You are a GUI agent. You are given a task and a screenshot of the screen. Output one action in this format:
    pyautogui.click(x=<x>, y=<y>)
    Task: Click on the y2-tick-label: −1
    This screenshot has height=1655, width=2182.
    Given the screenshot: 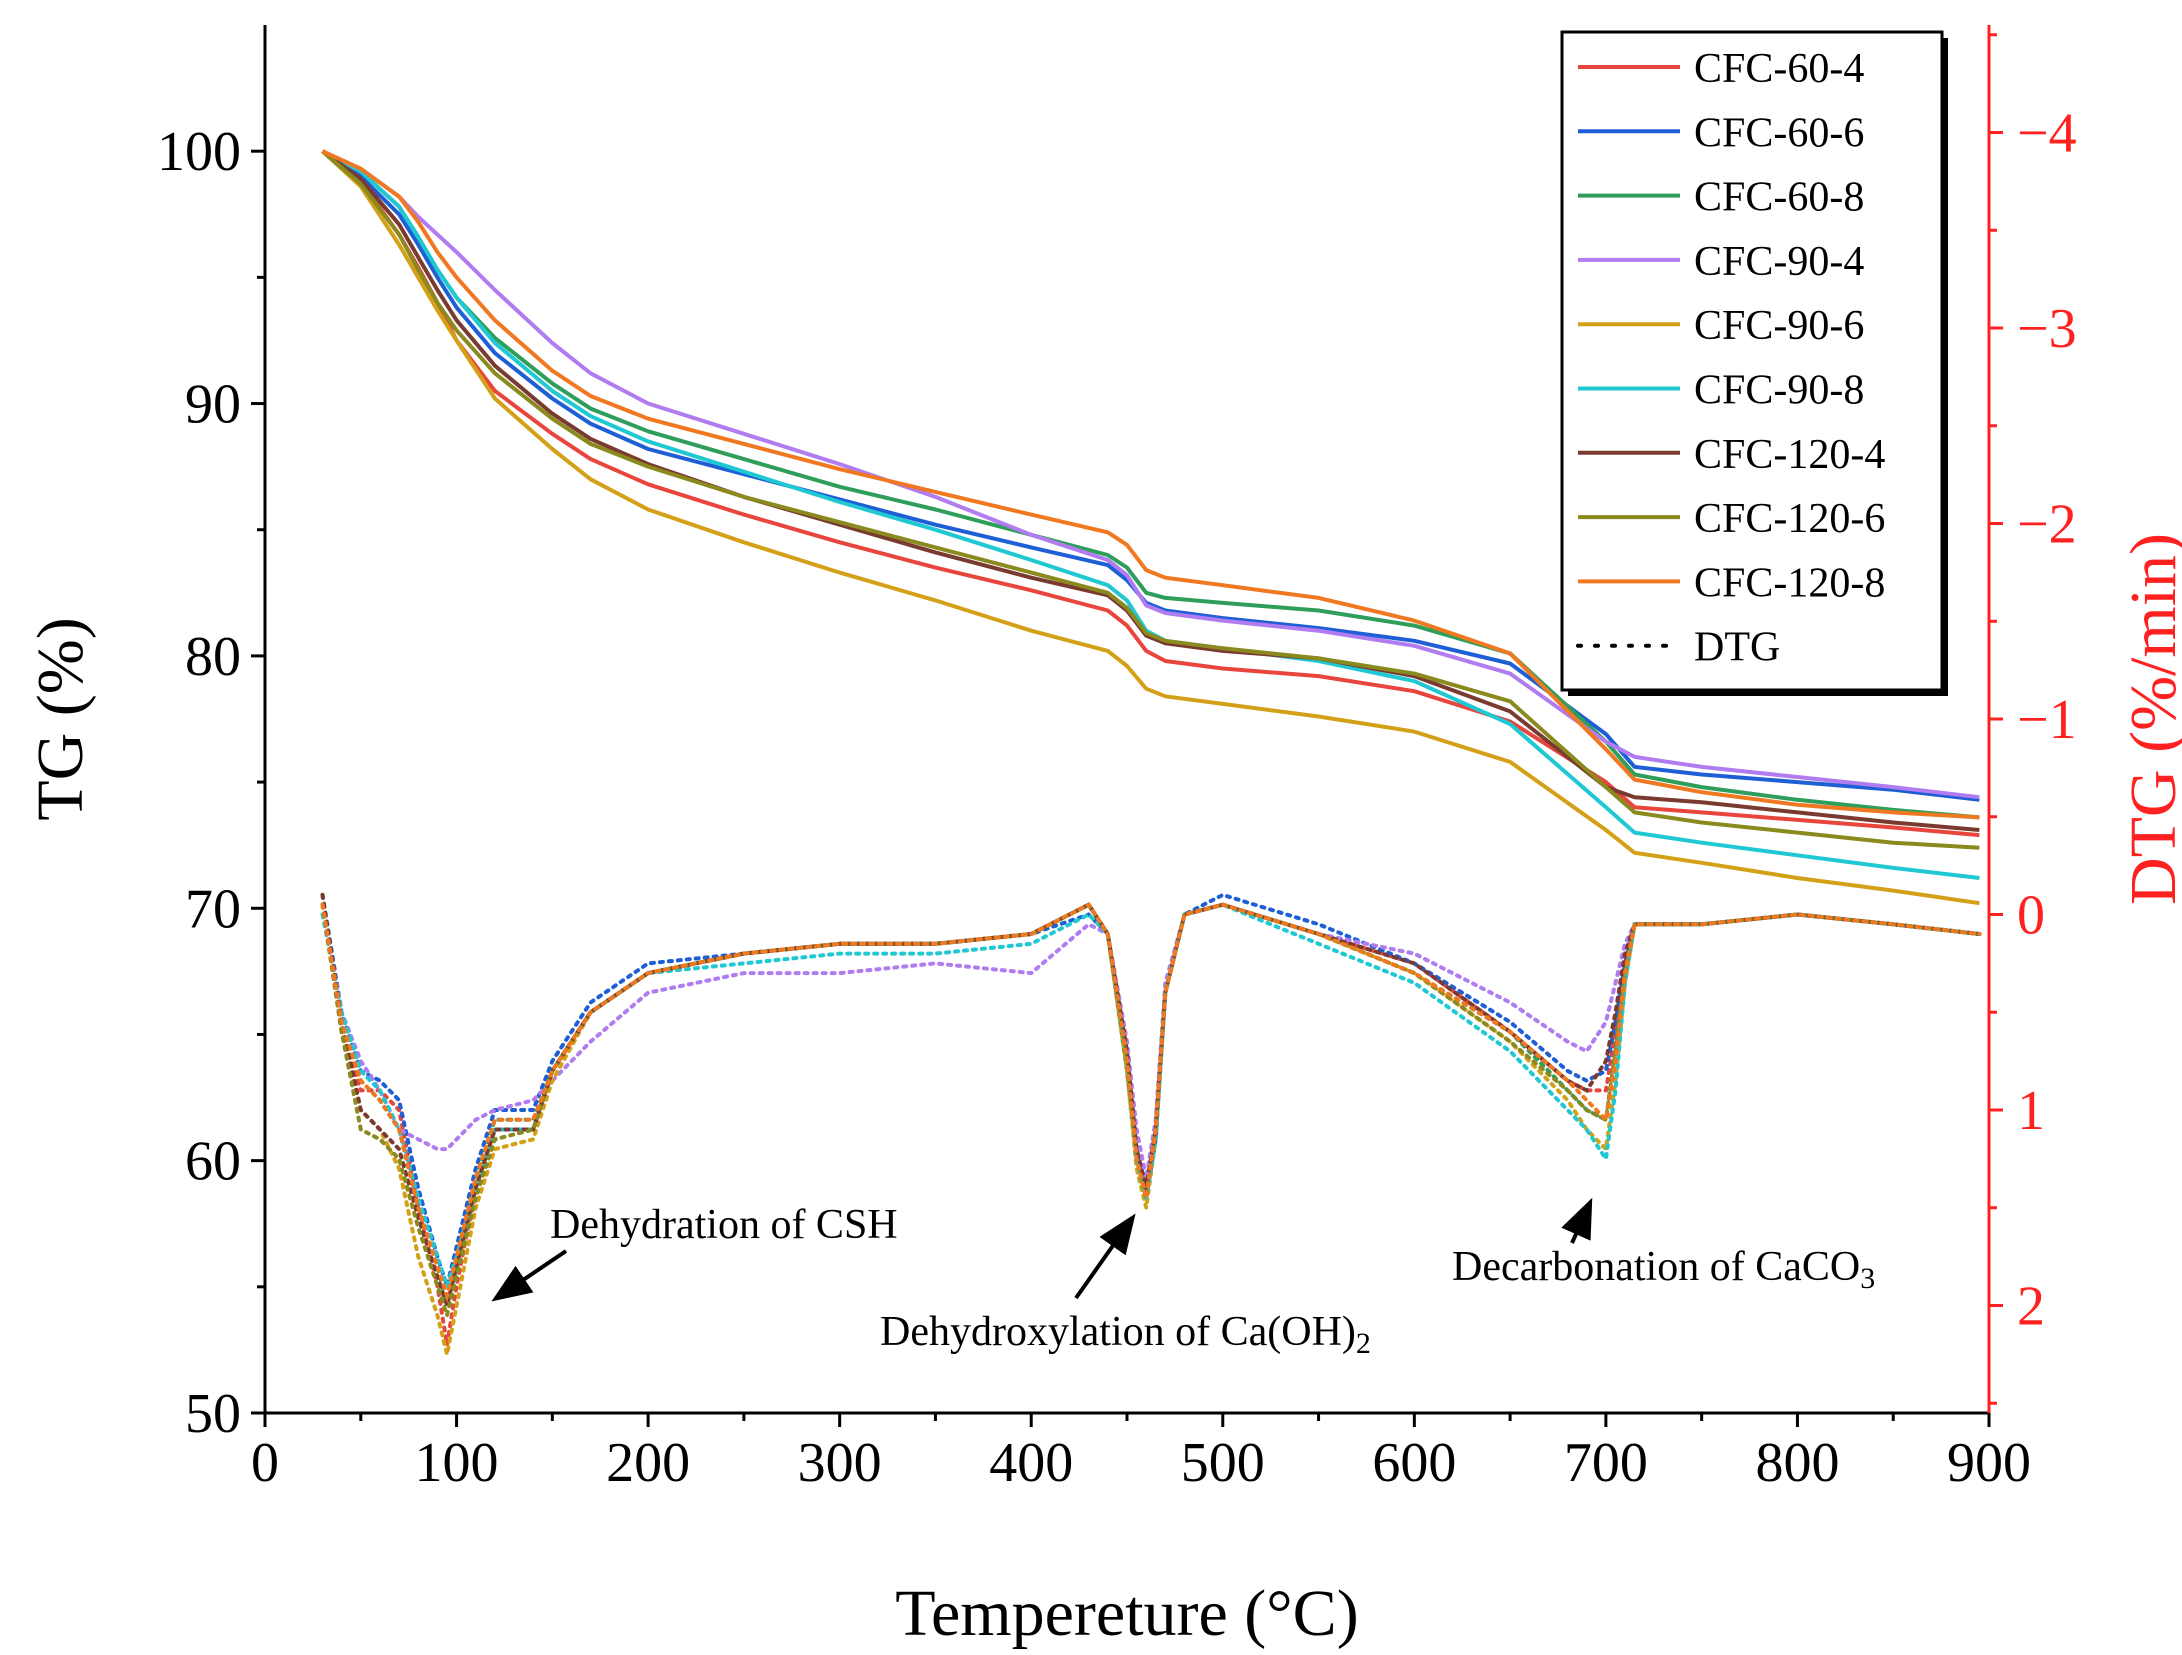 What is the action you would take?
    pyautogui.click(x=2047, y=720)
    